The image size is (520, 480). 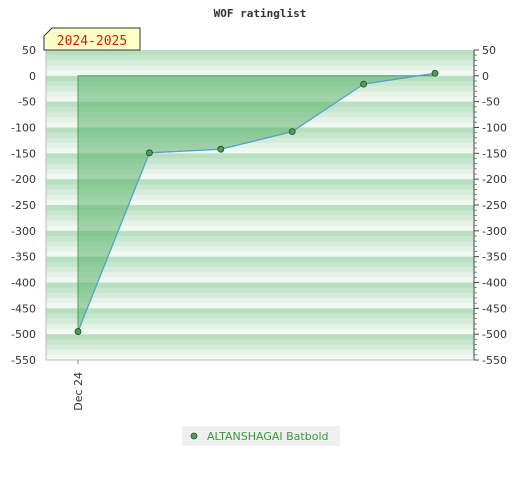 I want to click on y-tick-label-right: -450, so click(x=494, y=308).